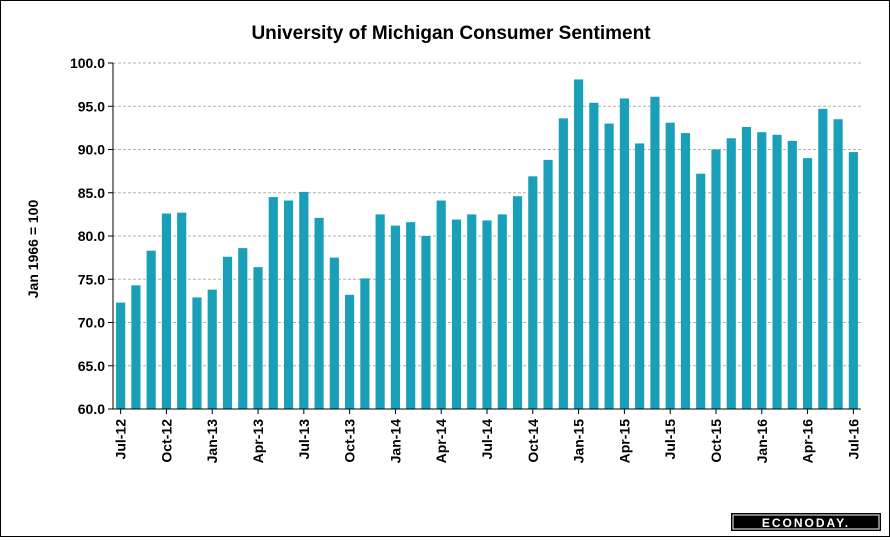  I want to click on x-tick-label: Apr-16, so click(808, 441).